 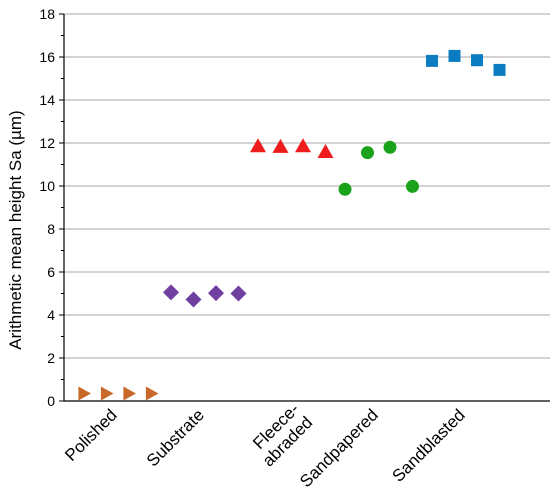 I want to click on y-tick-label: 4, so click(x=51, y=315).